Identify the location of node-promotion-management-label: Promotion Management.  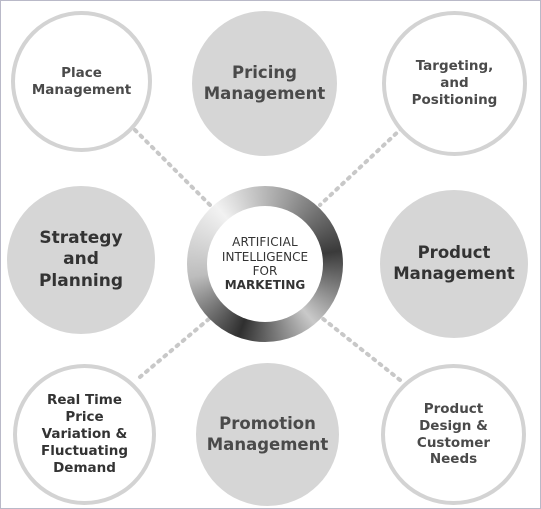
(267, 433).